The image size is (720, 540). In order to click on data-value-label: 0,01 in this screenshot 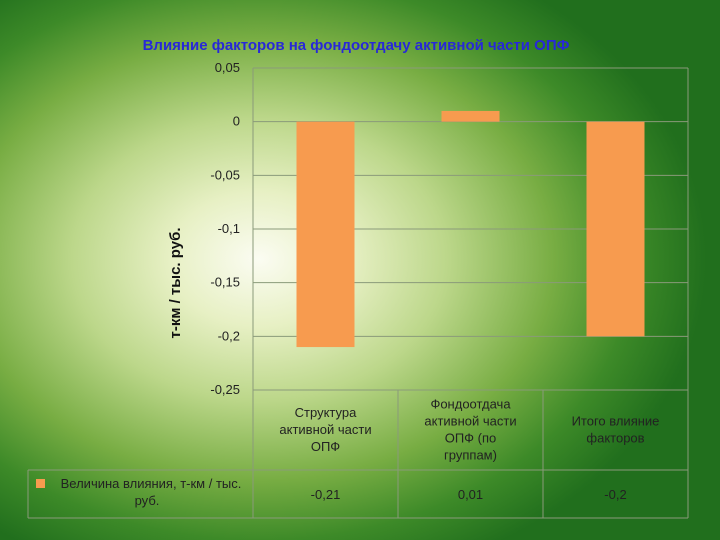, I will do `click(470, 494)`.